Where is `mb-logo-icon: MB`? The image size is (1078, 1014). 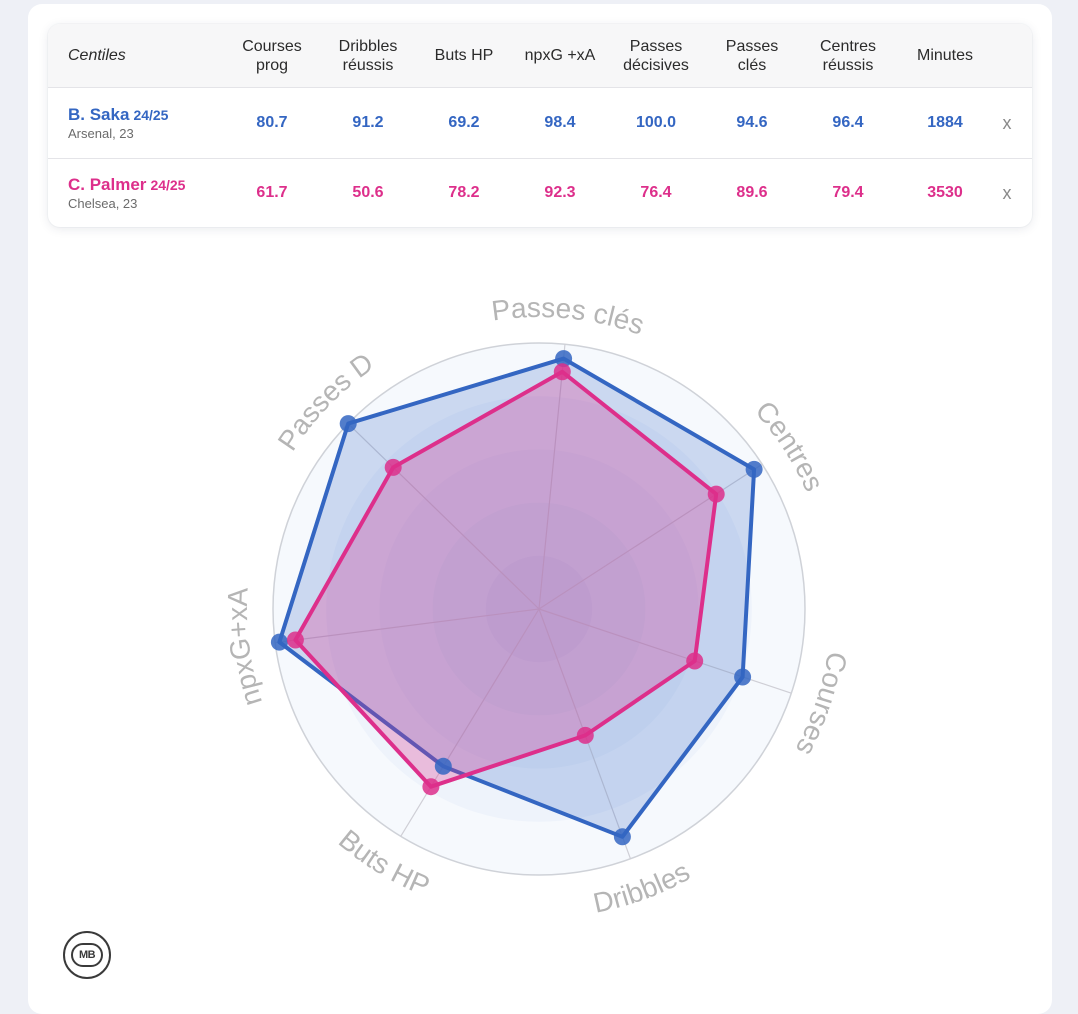 mb-logo-icon: MB is located at coordinates (87, 955).